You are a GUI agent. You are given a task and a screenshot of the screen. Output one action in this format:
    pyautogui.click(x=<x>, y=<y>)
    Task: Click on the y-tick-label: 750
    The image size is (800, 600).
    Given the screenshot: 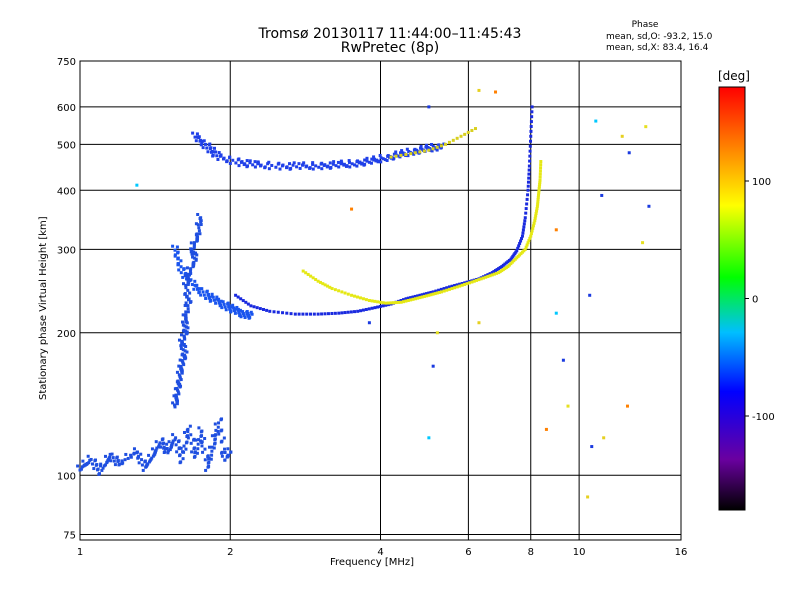 What is the action you would take?
    pyautogui.click(x=66, y=62)
    